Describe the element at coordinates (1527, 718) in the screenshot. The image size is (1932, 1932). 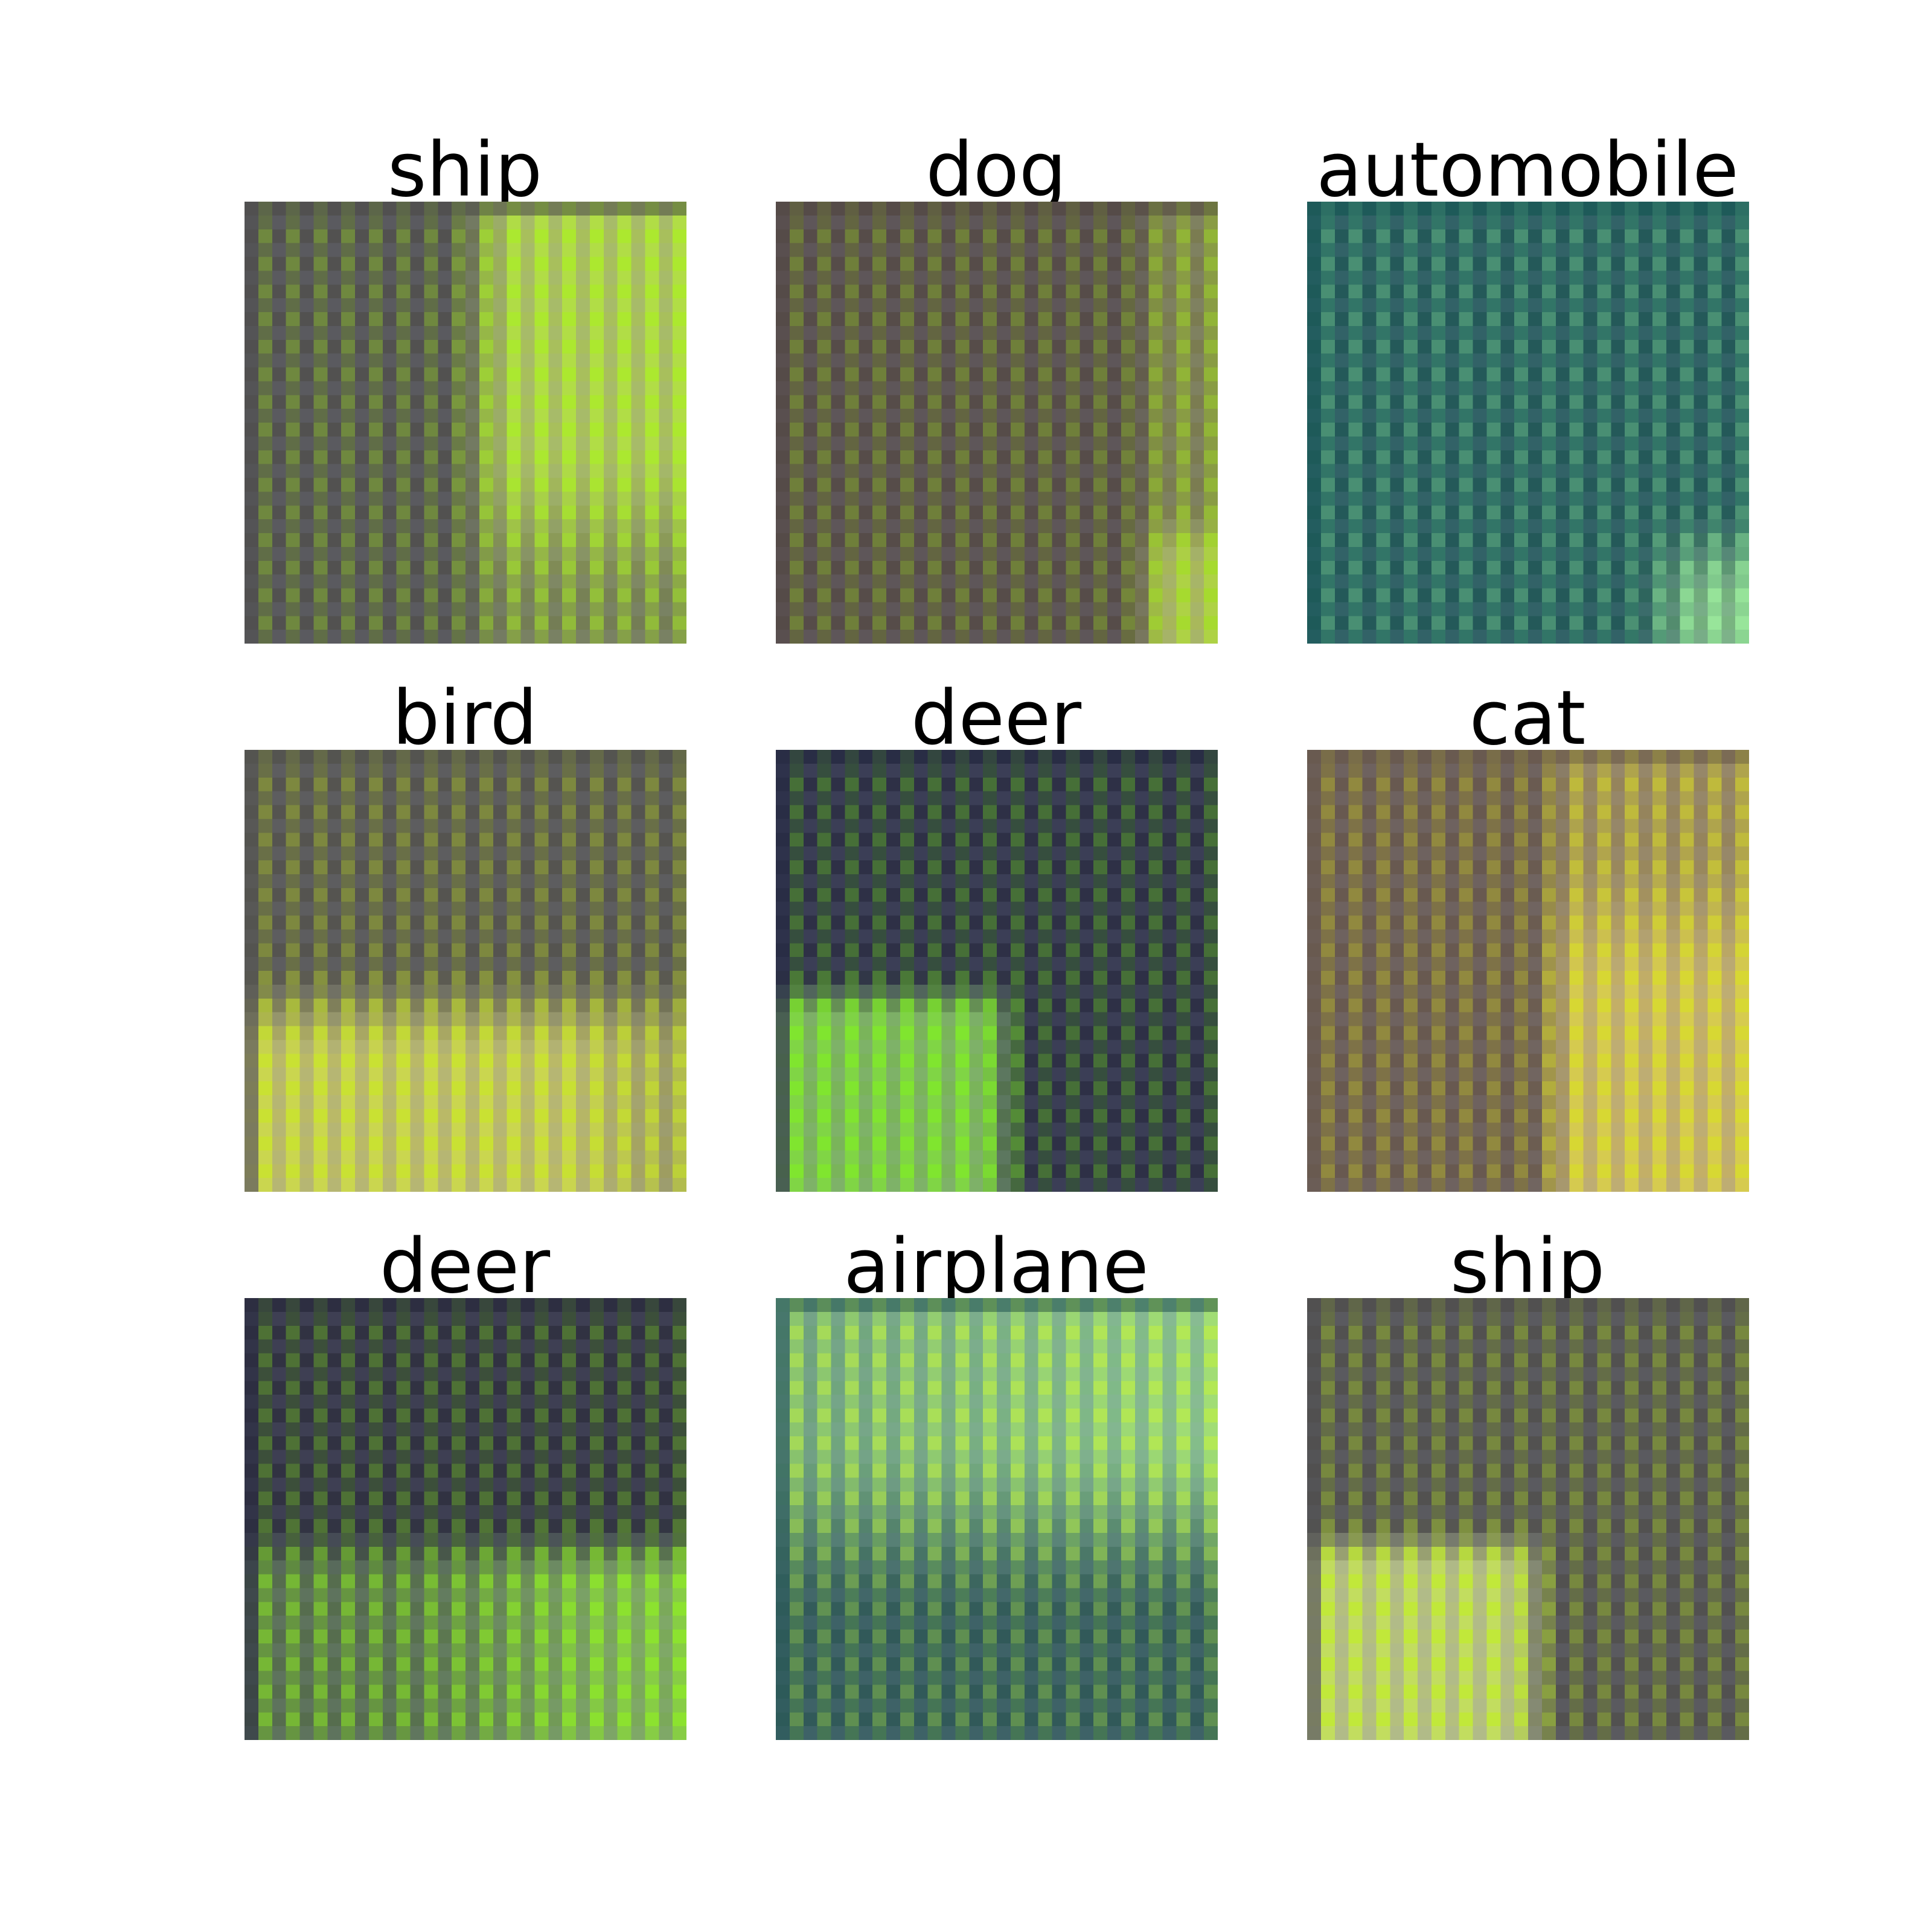
I see `image-title: cat` at that location.